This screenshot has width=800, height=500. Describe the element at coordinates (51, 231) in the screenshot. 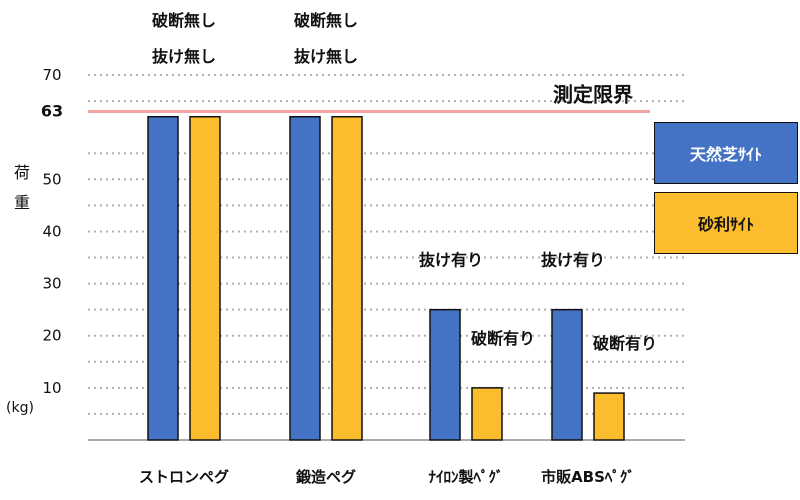

I see `y-tick-label: 40` at that location.